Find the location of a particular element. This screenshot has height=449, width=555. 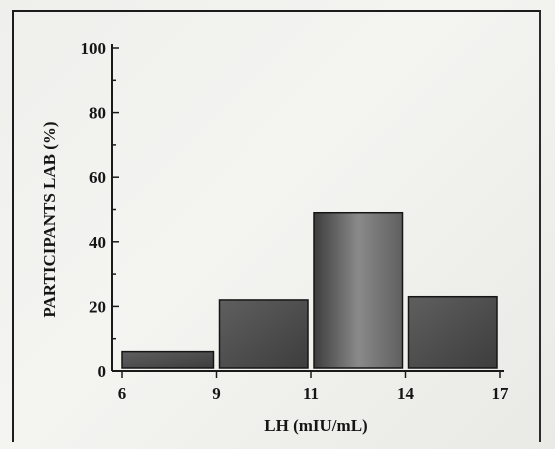

y-tick-label: 60 is located at coordinates (97, 177).